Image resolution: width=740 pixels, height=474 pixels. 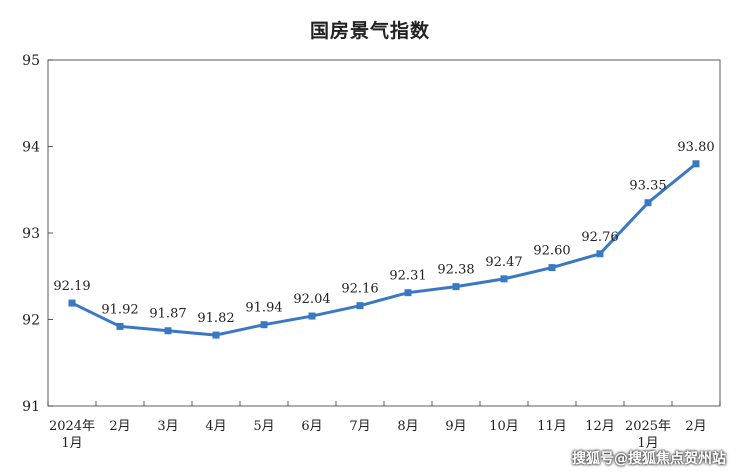 What do you see at coordinates (551, 251) in the screenshot?
I see `data-label: 92.60` at bounding box center [551, 251].